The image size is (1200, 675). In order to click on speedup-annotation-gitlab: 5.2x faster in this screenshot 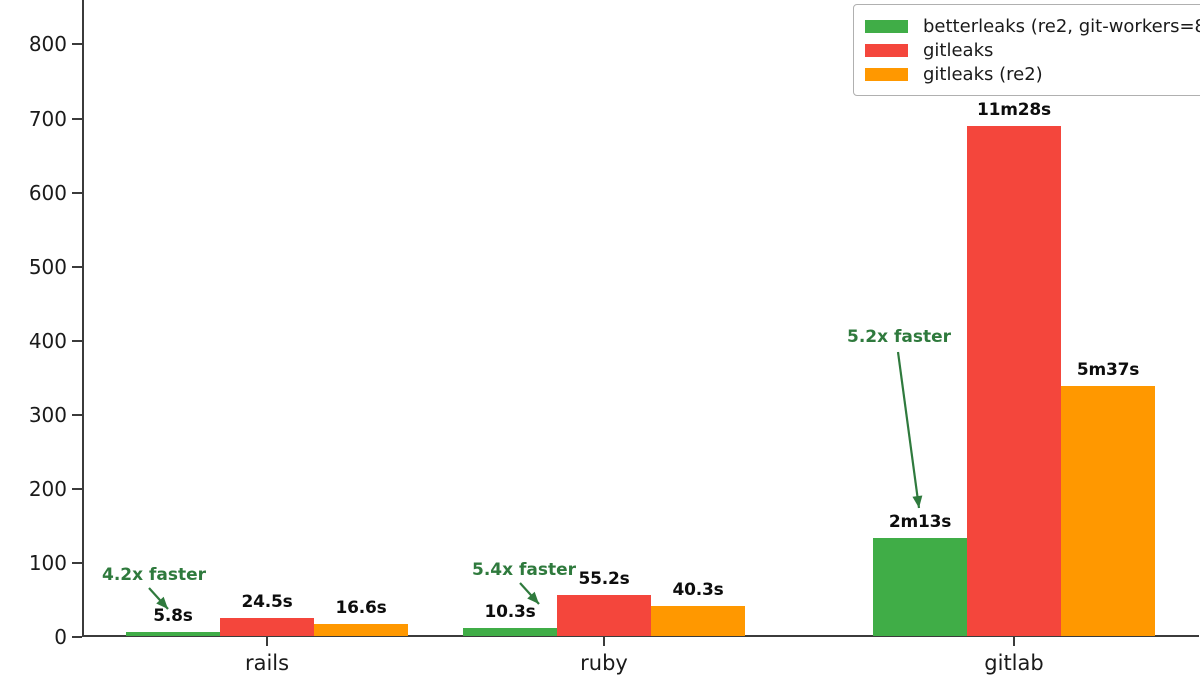, I will do `click(899, 337)`.